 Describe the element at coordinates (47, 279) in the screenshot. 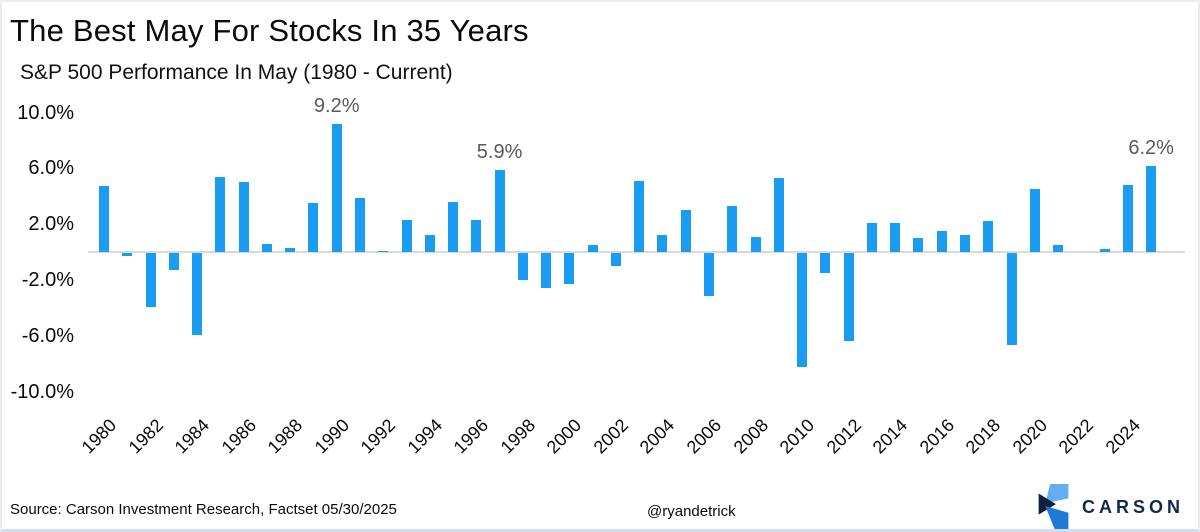

I see `y-tick-label: -2.0%` at that location.